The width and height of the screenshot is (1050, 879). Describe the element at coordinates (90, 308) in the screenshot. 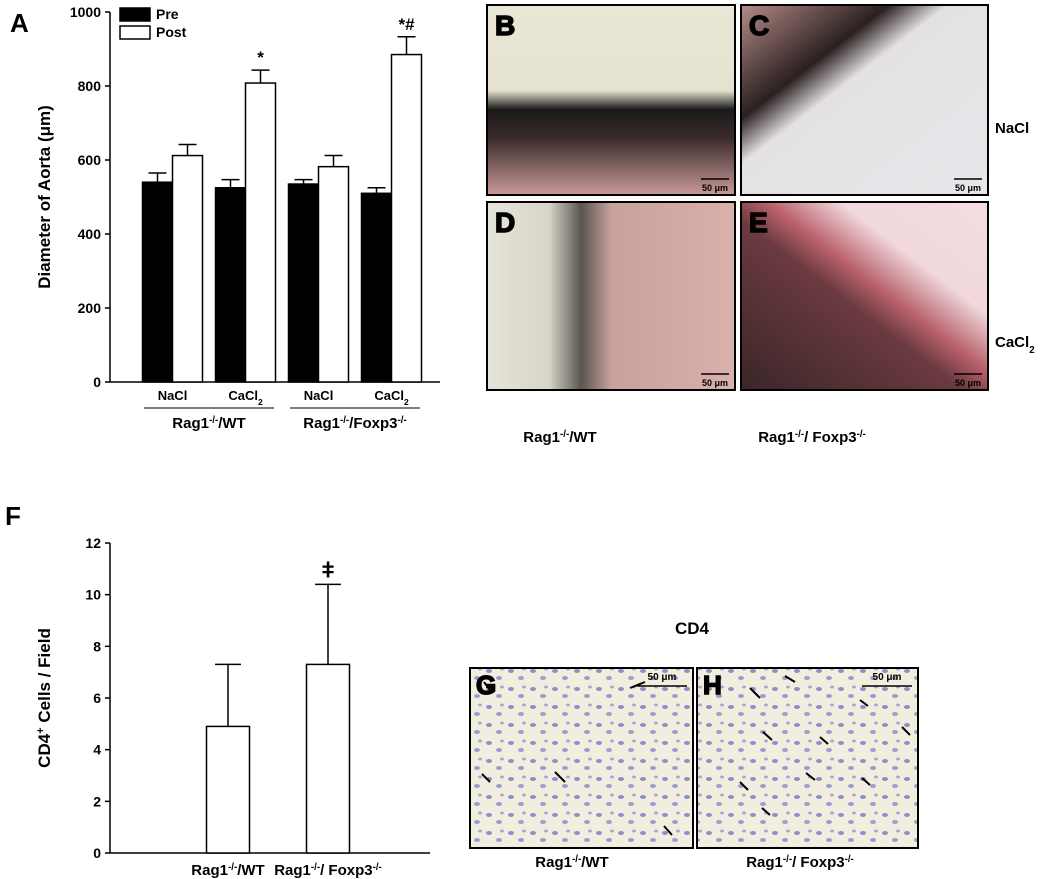

I see `y-tick-label: 200` at that location.